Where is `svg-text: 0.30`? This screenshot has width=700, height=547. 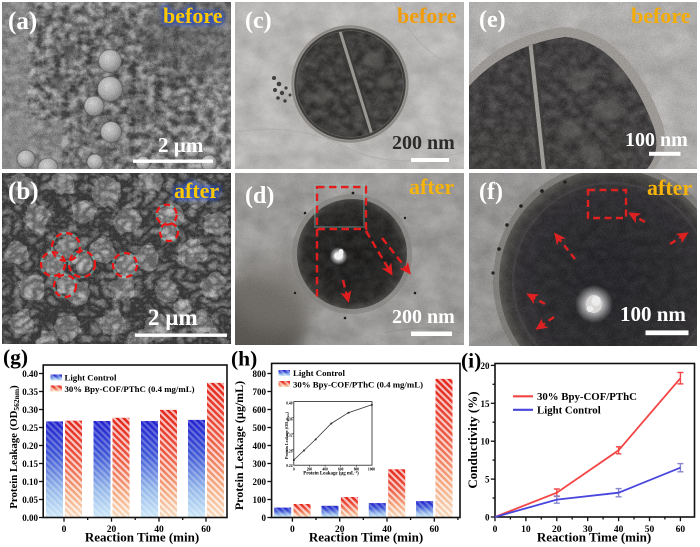
svg-text: 0.30 is located at coordinates (30, 410).